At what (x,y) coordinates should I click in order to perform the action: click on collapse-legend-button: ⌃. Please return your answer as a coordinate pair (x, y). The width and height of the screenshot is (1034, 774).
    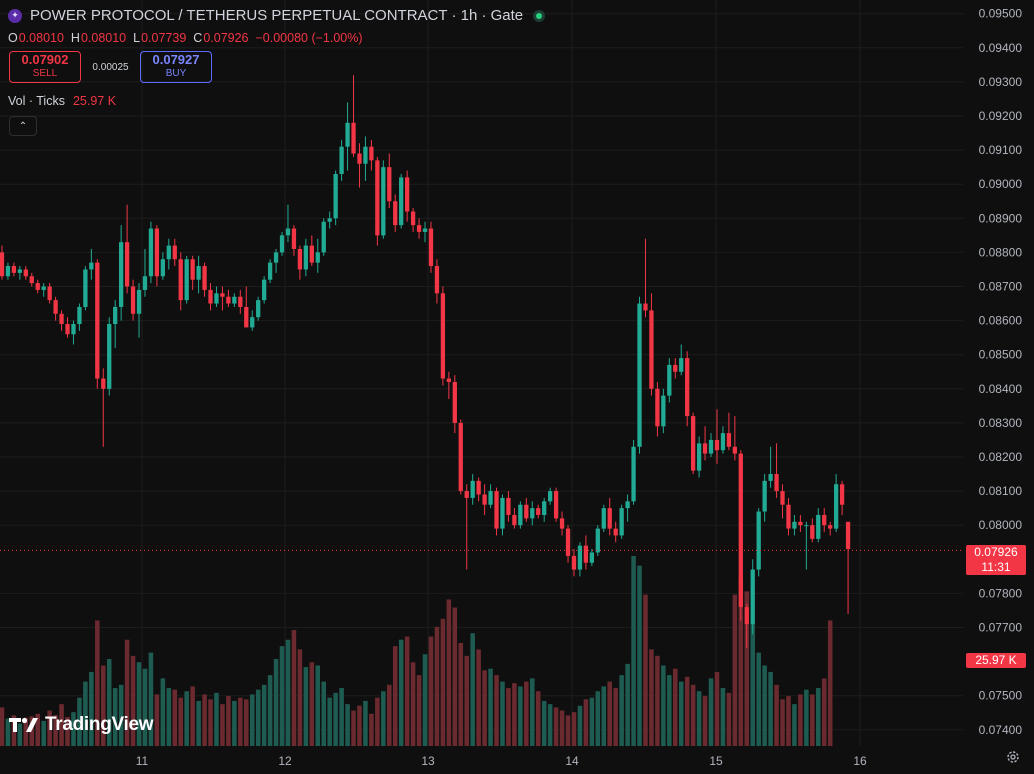
    Looking at the image, I should click on (23, 126).